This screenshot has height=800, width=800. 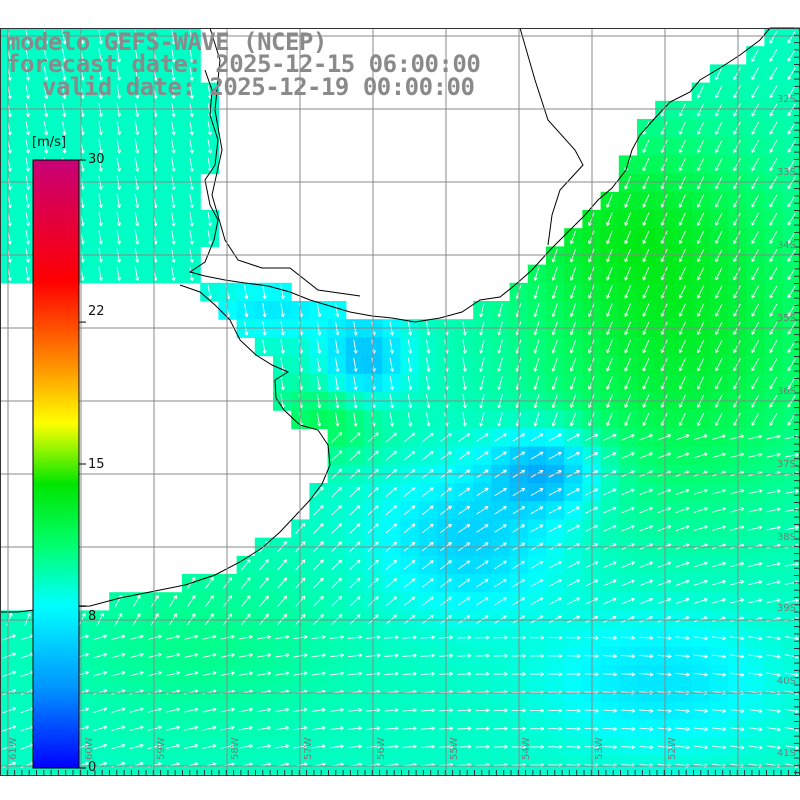 I want to click on lon-label-55w: 55W, so click(x=454, y=748).